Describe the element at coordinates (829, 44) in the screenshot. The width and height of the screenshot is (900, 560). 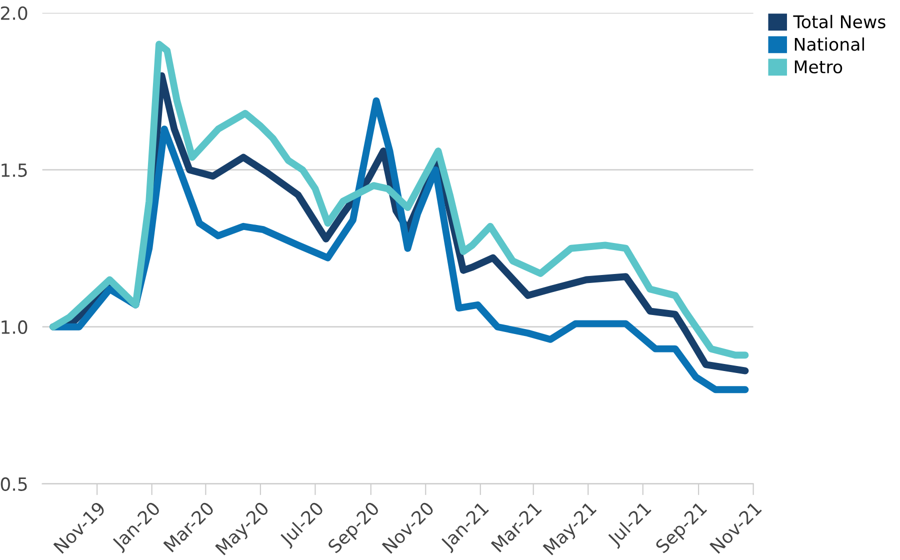
I see `legend-label: National` at that location.